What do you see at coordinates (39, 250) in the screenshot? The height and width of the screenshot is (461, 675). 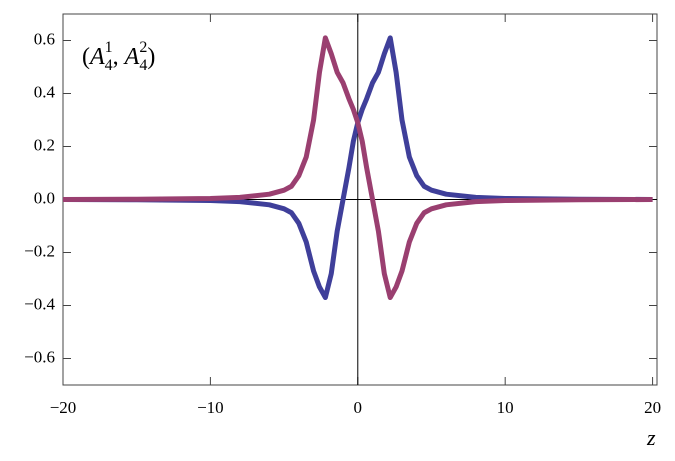 I see `y-tick-label: −0.2` at bounding box center [39, 250].